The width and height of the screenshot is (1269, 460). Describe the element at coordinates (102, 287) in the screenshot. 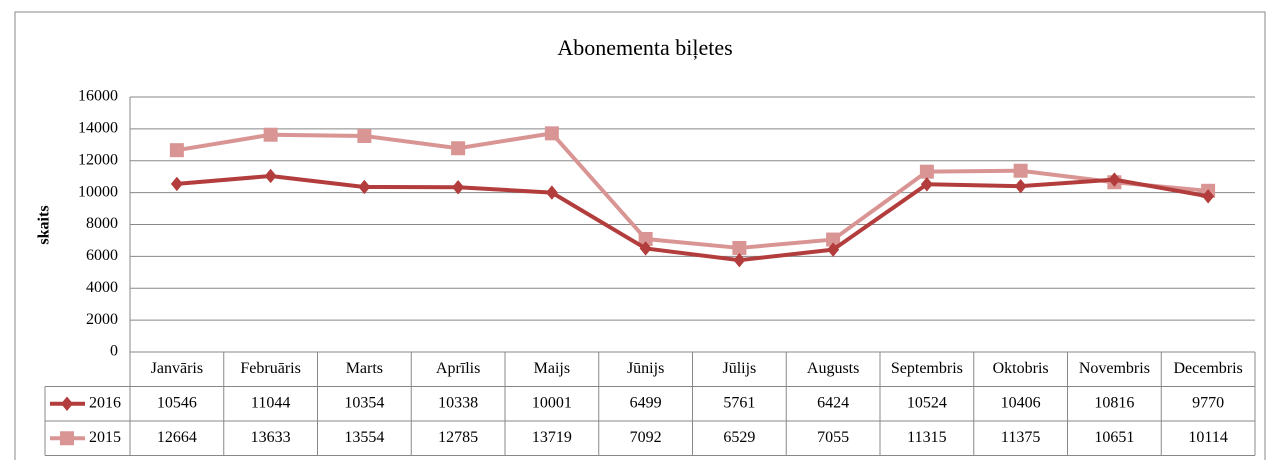

I see `y-tick-label: 4000` at that location.